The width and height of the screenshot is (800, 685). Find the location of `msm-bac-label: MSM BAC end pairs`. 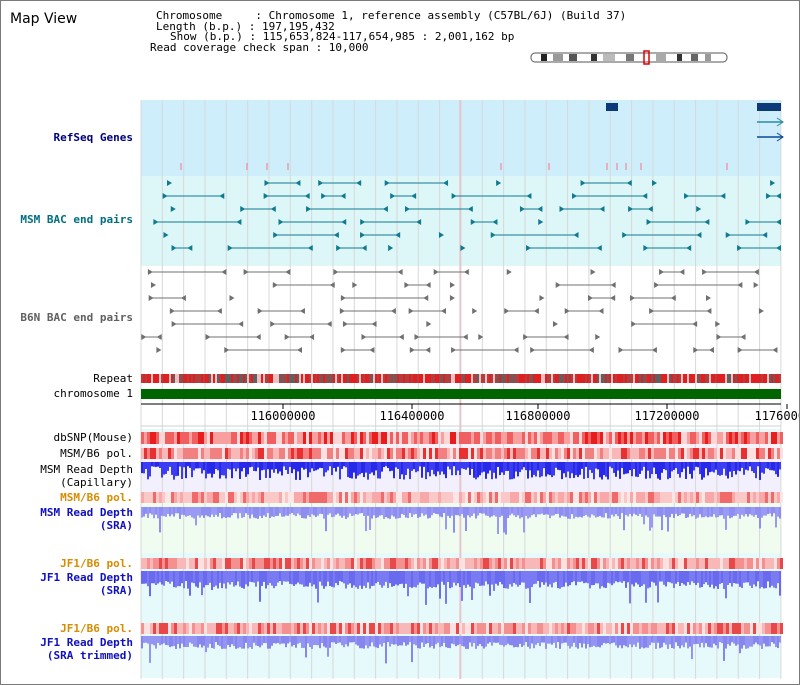

msm-bac-label: MSM BAC end pairs is located at coordinates (76, 219).